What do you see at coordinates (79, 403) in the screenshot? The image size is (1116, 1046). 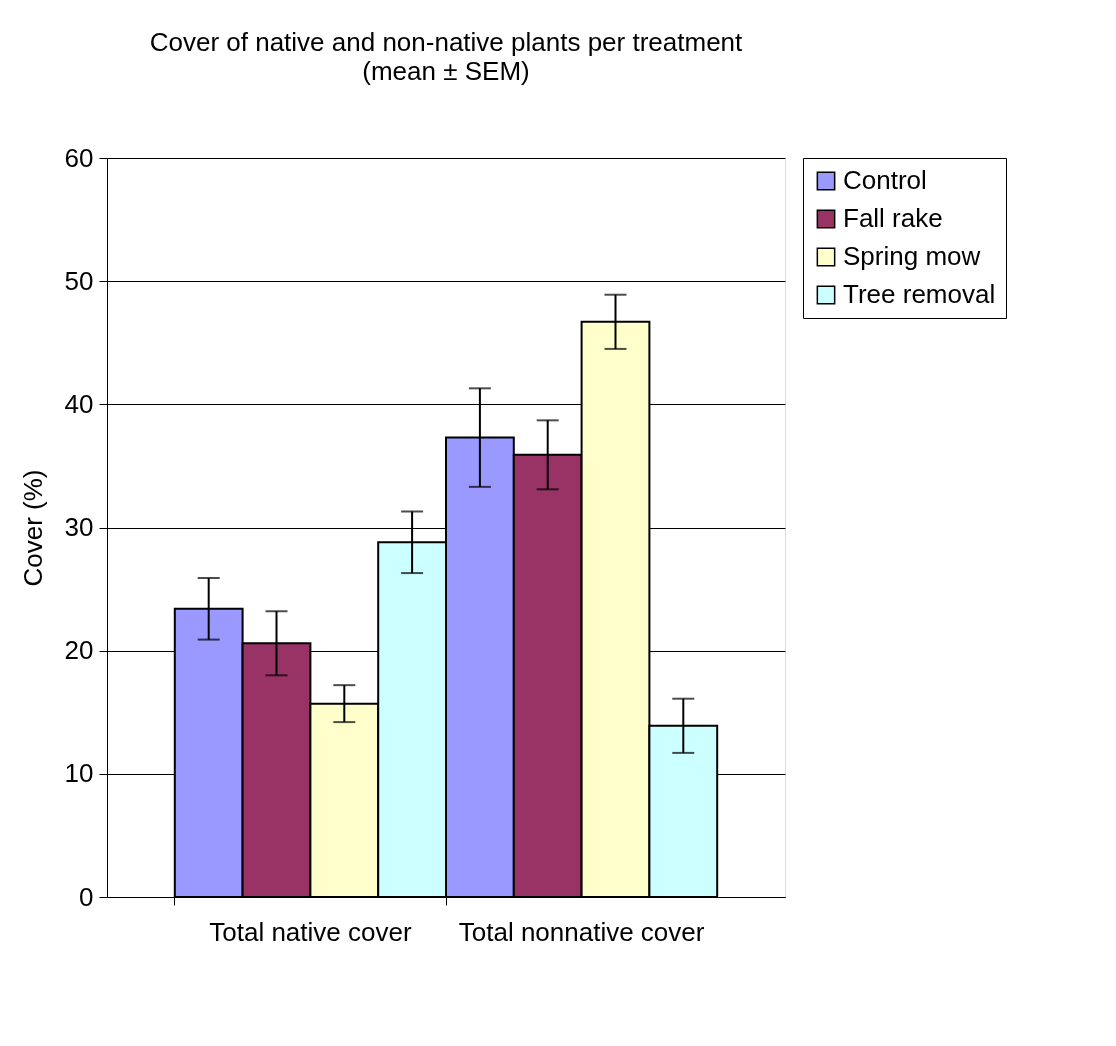 I see `y-tick-label: 40` at bounding box center [79, 403].